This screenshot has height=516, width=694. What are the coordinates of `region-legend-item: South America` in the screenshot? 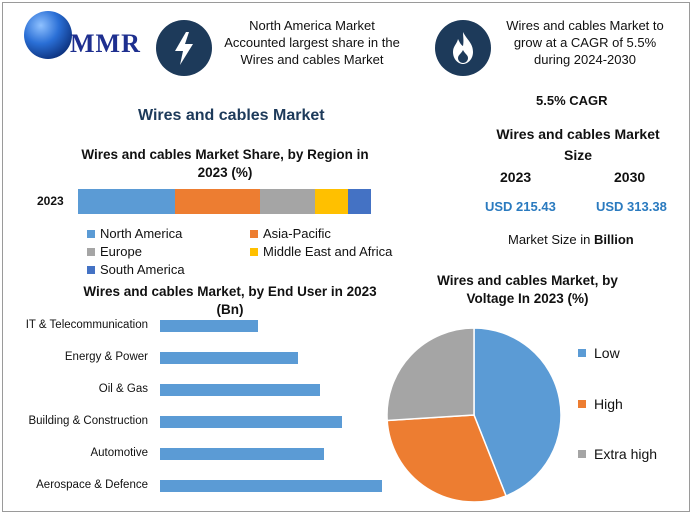 It's located at (136, 269).